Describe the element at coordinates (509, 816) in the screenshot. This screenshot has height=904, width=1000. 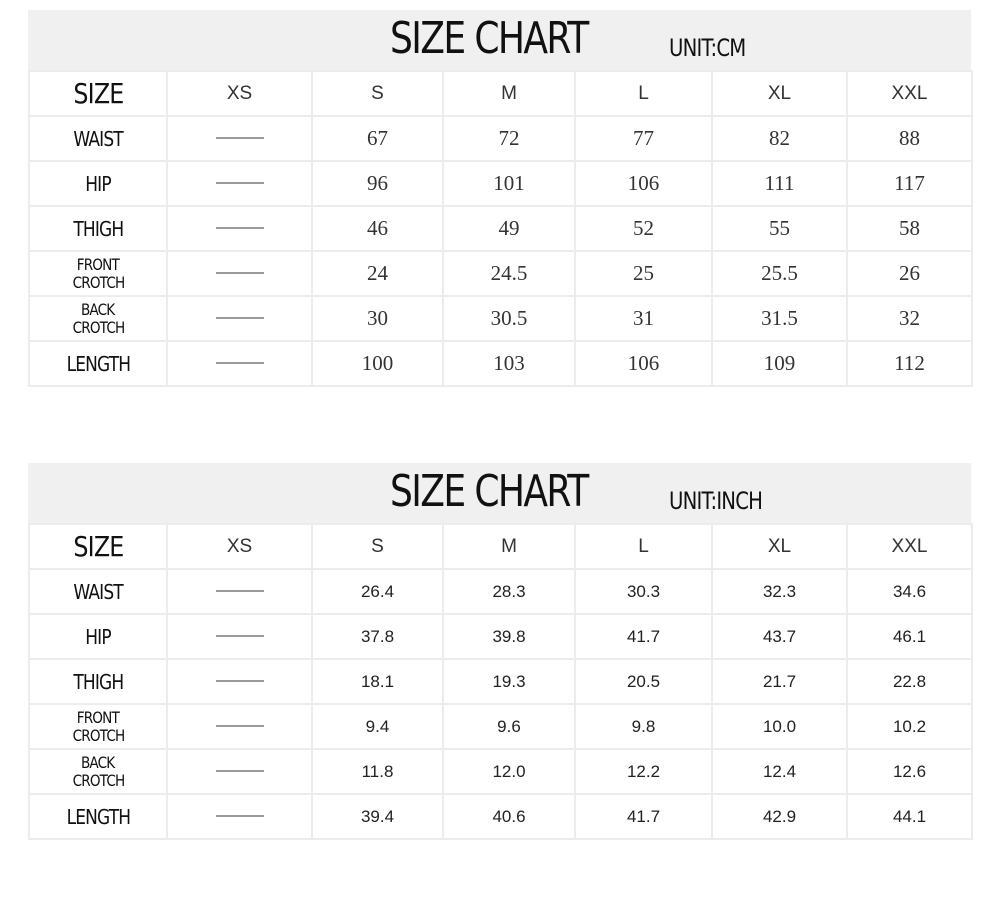
I see `table-cell: 40.6` at that location.